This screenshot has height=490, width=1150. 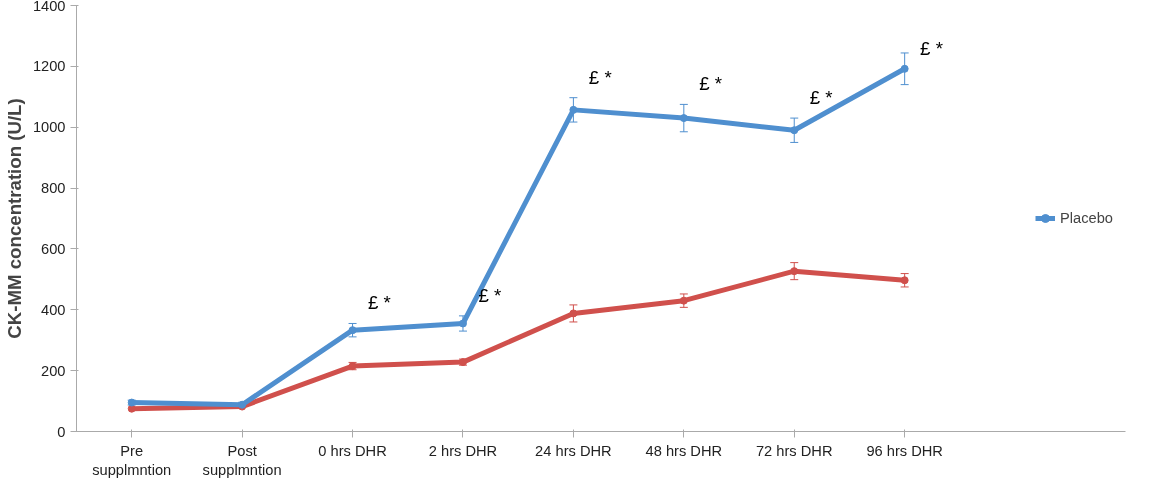 What do you see at coordinates (1087, 218) in the screenshot?
I see `legend-label: Placebo` at bounding box center [1087, 218].